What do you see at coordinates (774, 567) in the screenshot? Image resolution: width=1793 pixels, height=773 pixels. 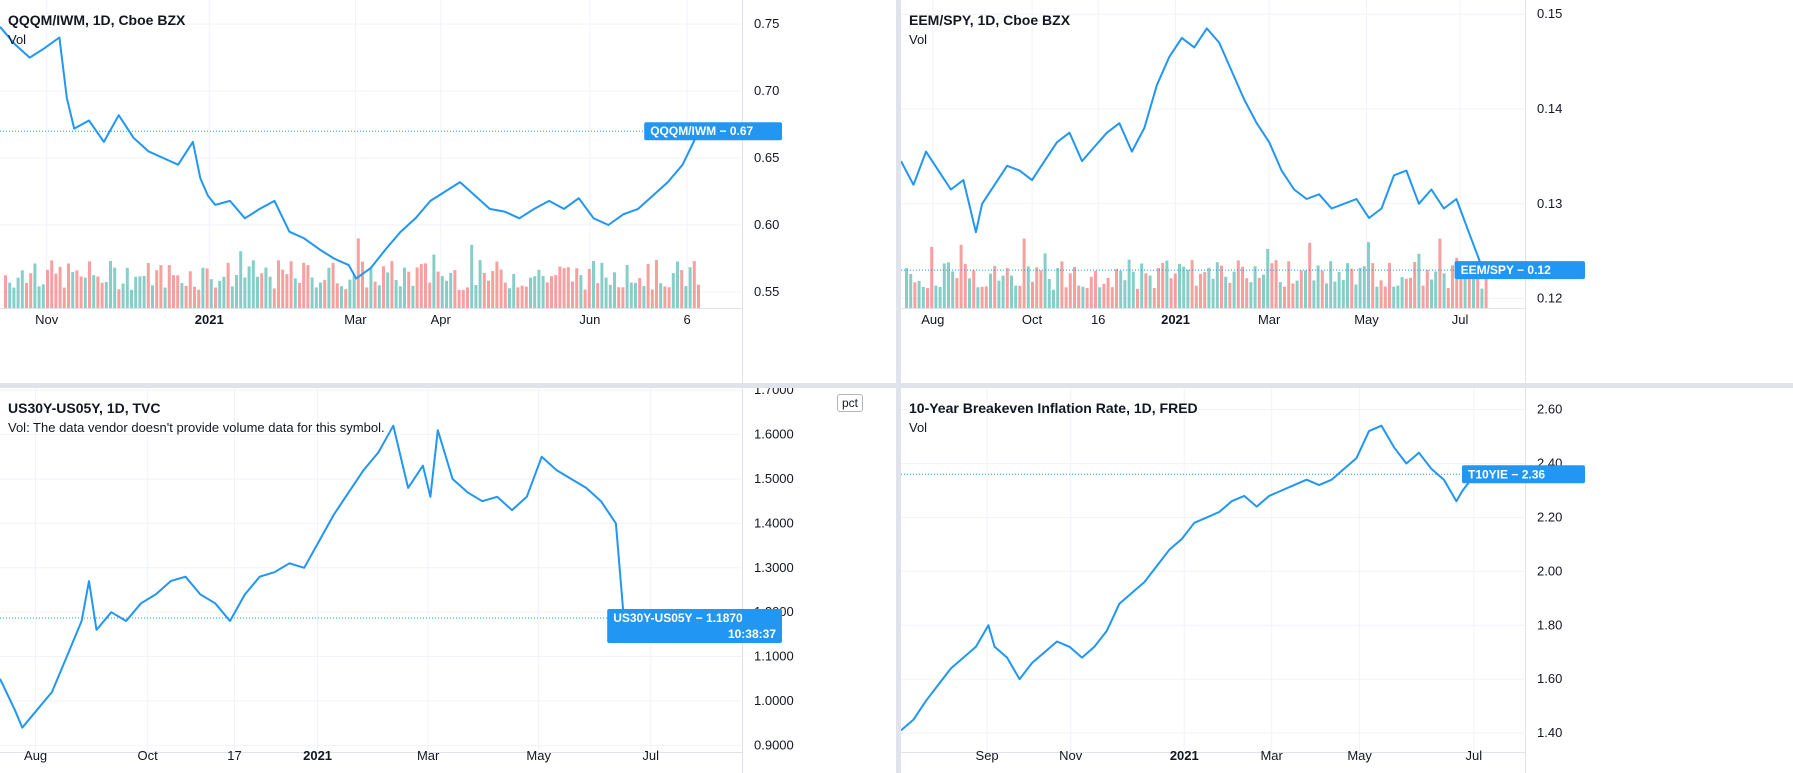 I see `y-tick-label: 1.3000` at bounding box center [774, 567].